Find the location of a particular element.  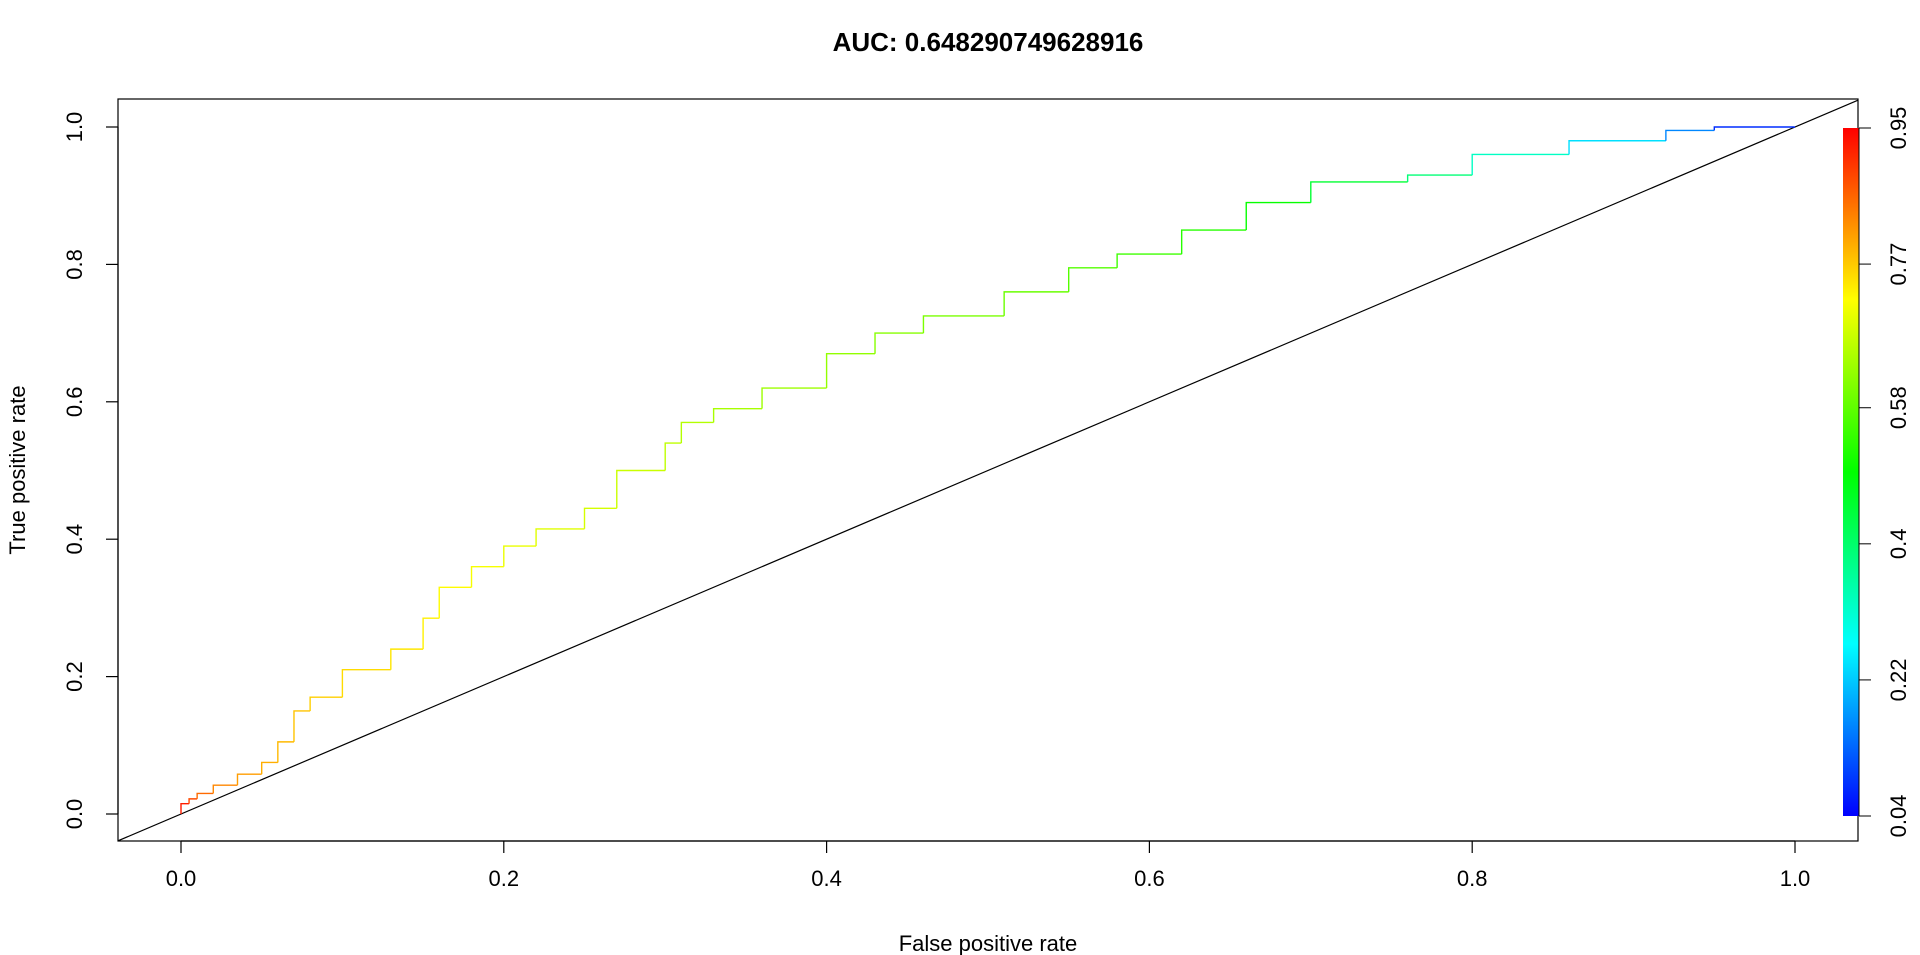

x-axis-label: False positive rate is located at coordinates (988, 943).